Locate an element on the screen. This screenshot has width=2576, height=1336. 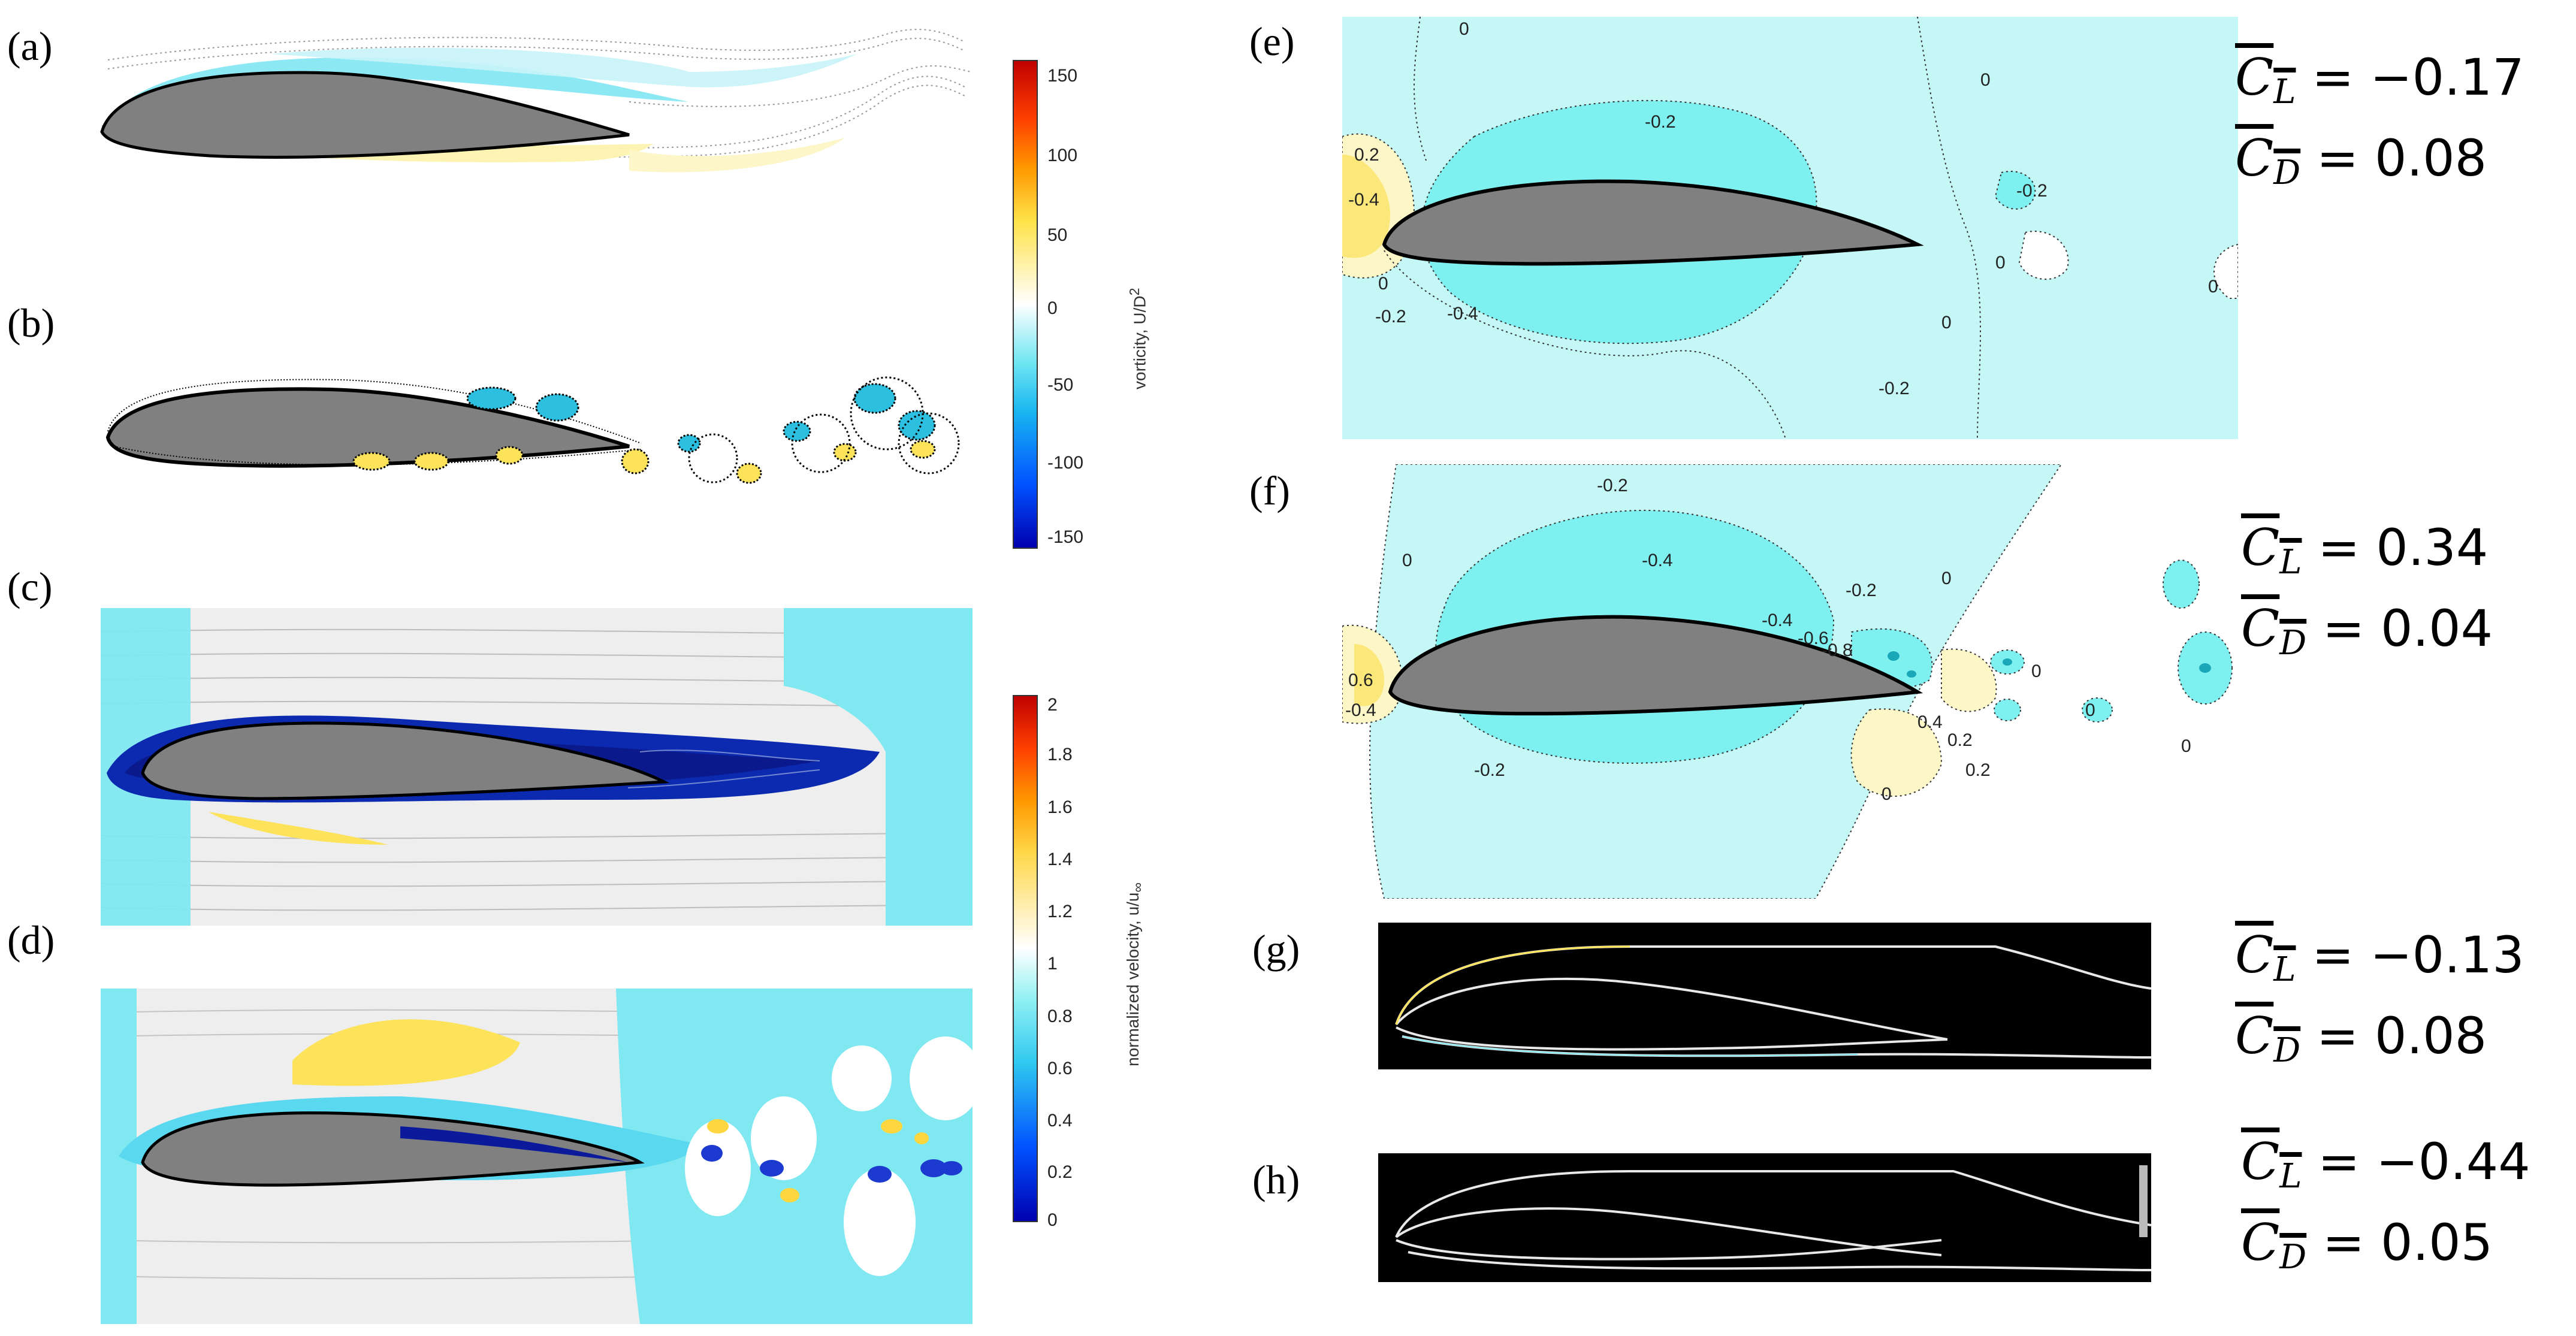
panel-b-vorticity-instant is located at coordinates (533, 430).